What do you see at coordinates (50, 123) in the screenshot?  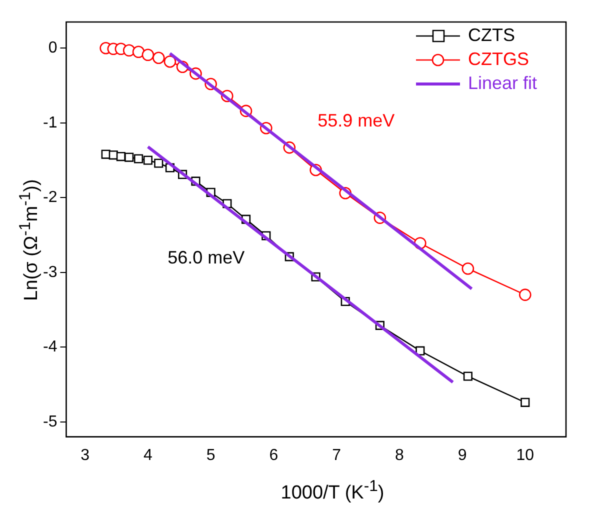 I see `y-tick-label: -1` at bounding box center [50, 123].